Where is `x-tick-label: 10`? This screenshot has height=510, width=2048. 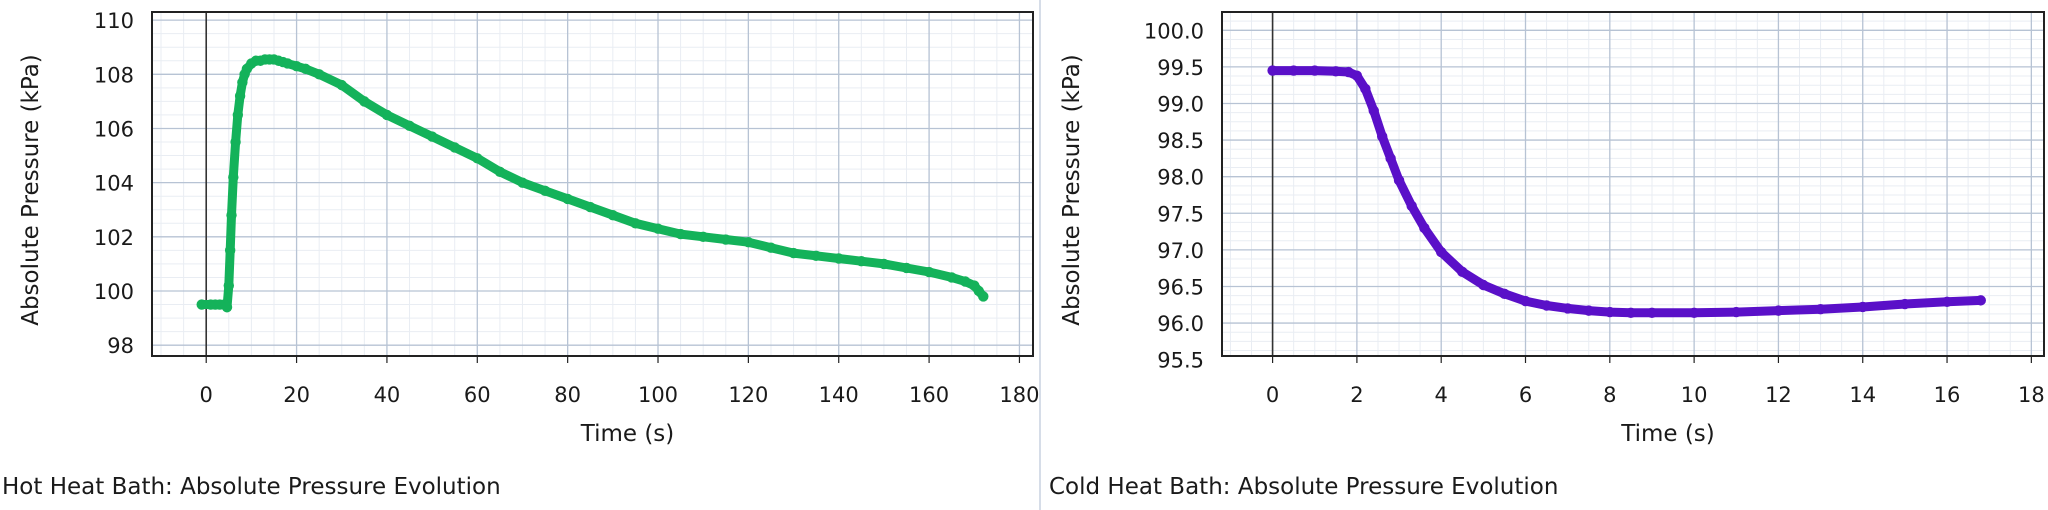
x-tick-label: 10 is located at coordinates (1694, 395).